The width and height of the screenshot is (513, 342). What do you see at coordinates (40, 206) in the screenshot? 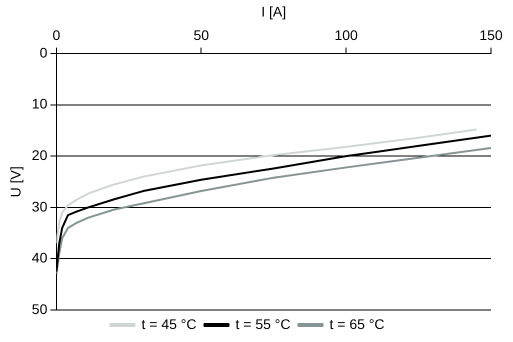
I see `y-tick-label: 30` at bounding box center [40, 206].